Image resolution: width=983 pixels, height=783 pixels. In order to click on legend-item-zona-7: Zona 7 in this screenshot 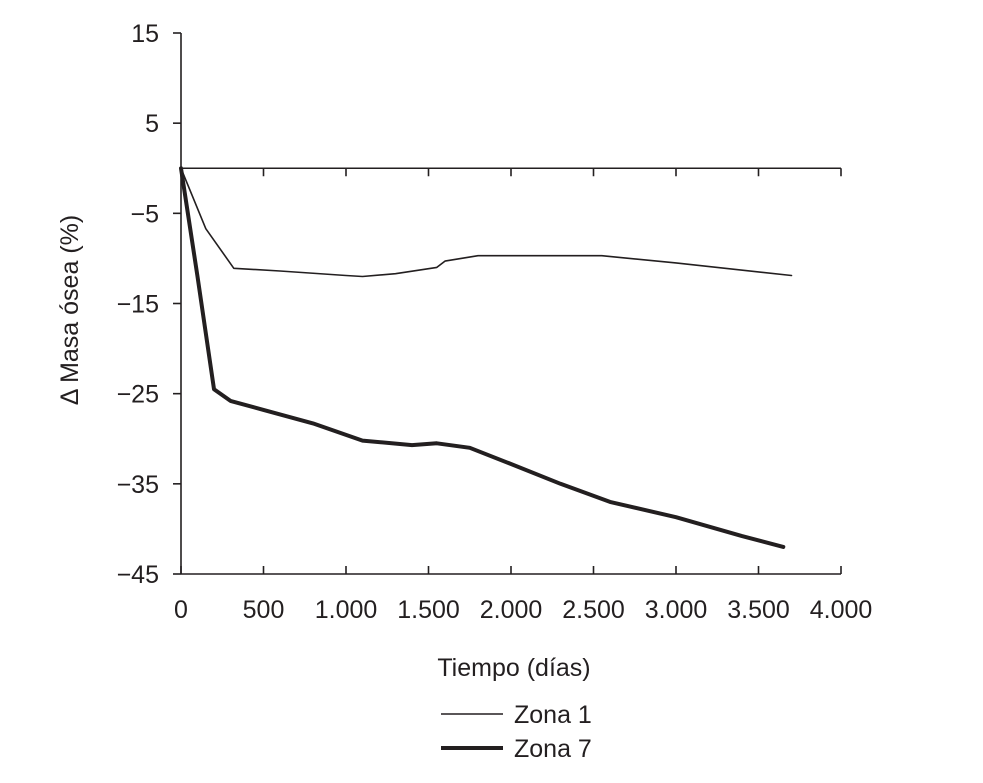, I will do `click(516, 749)`.